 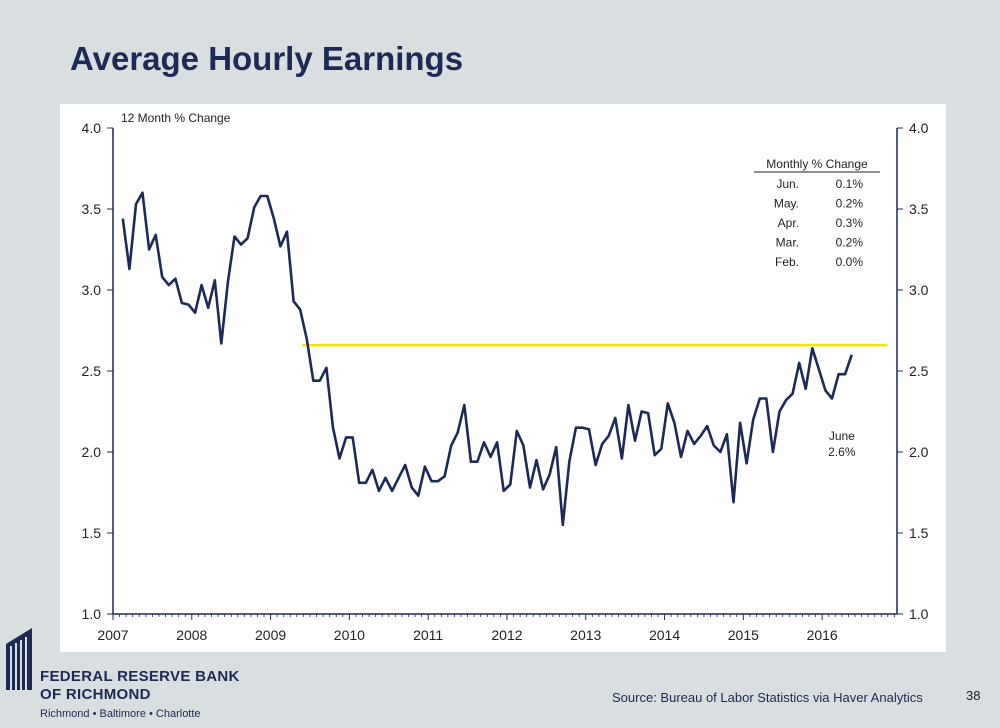 What do you see at coordinates (428, 635) in the screenshot?
I see `x-tick-label: 2011` at bounding box center [428, 635].